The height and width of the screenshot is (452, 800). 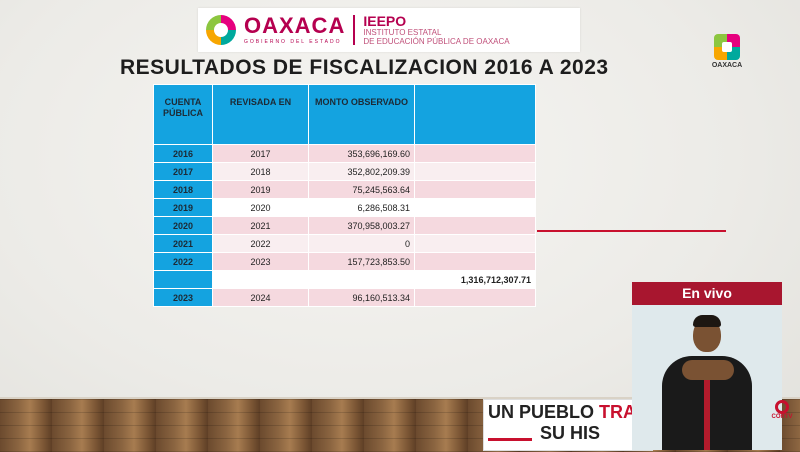 I want to click on cell-revisada: 2022, so click(x=260, y=243).